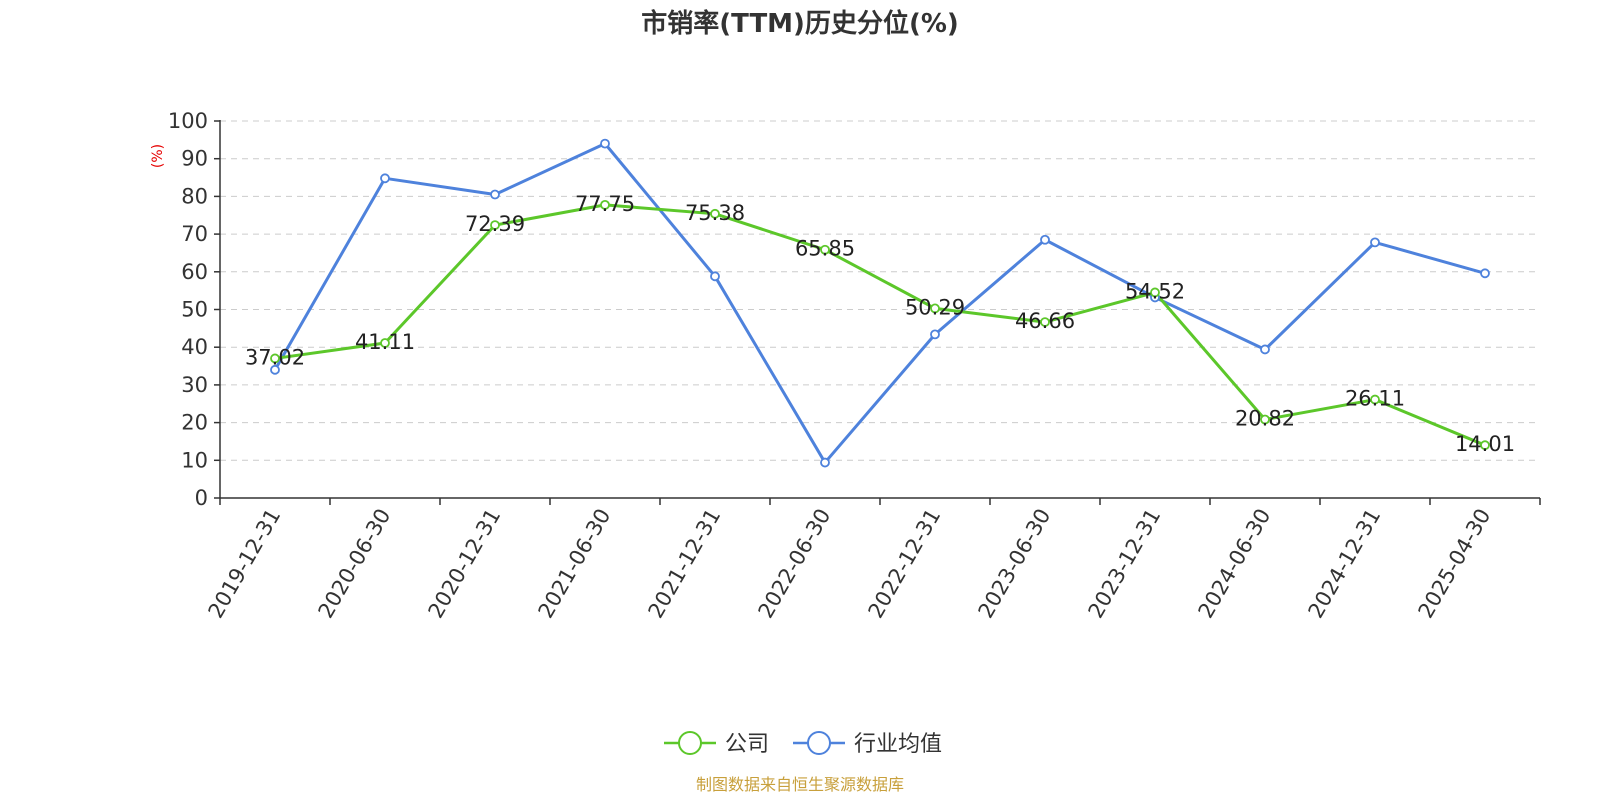  I want to click on legend-label: 行业均值, so click(898, 744).